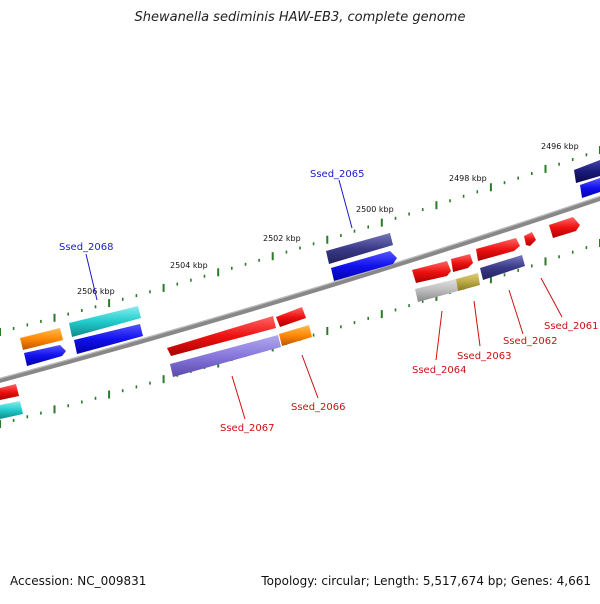 The width and height of the screenshot is (600, 604). What do you see at coordinates (564, 227) in the screenshot?
I see `gene-block-red-arrow` at bounding box center [564, 227].